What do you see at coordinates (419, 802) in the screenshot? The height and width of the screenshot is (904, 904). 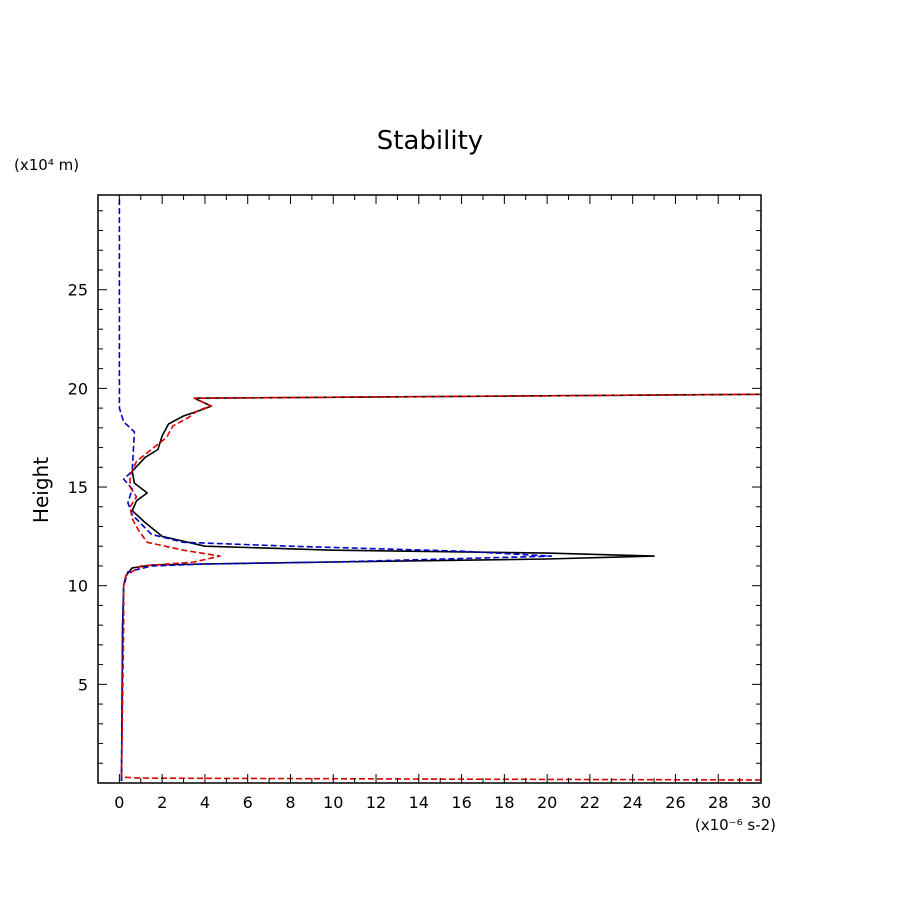 I see `x-tick-label: 14` at bounding box center [419, 802].